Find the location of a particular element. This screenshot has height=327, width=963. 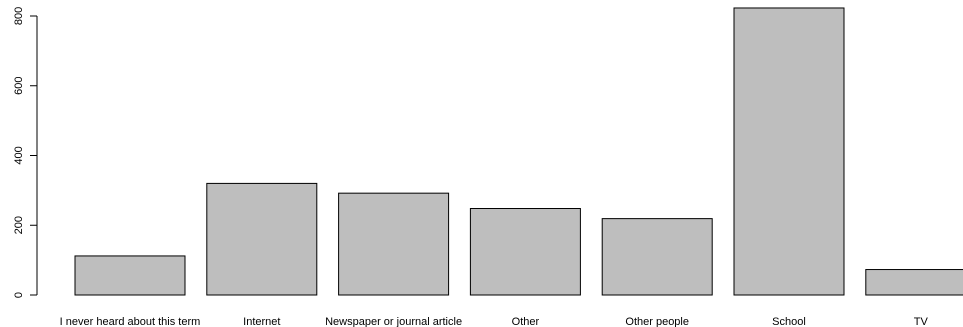

y-tick-label: 0 is located at coordinates (19, 295).